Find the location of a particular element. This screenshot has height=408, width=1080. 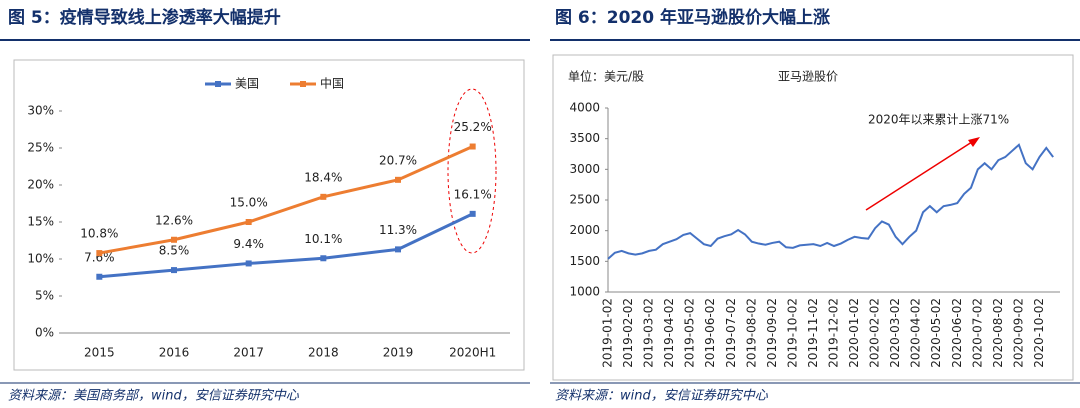

source: 资料来源：美国商务部，wind，安信证券研究中心 is located at coordinates (154, 396).